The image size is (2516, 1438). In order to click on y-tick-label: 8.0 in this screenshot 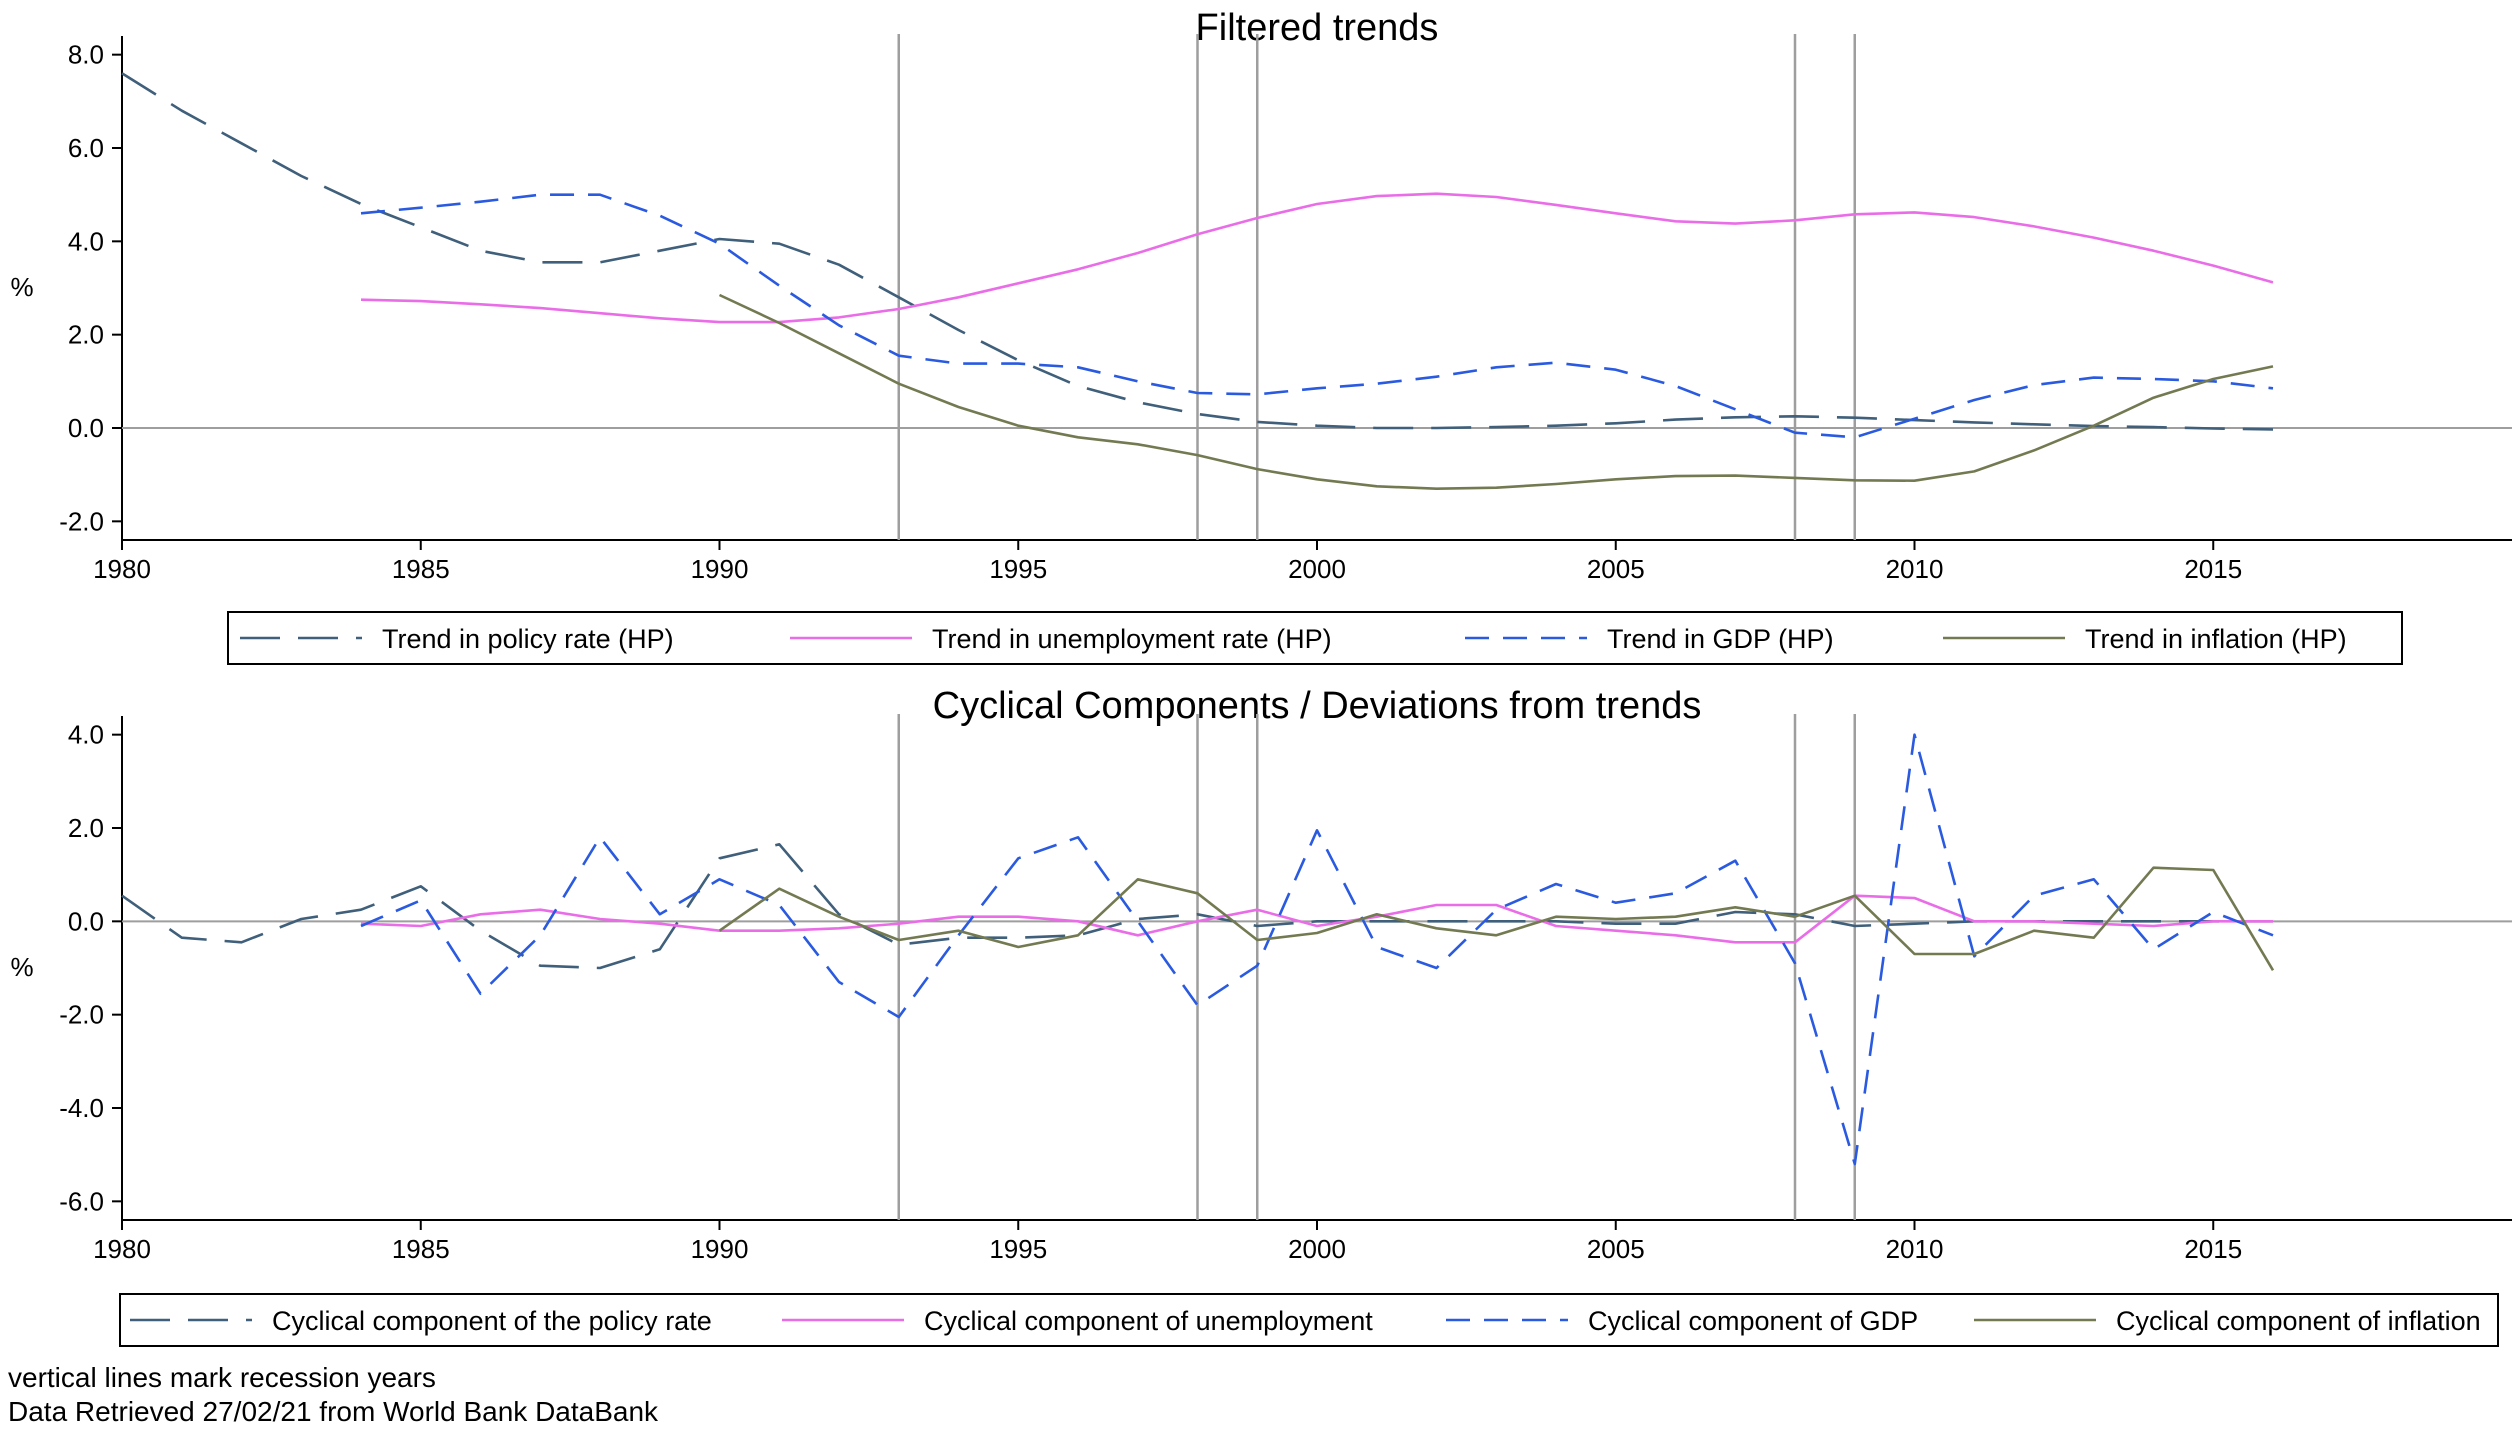, I will do `click(86, 55)`.